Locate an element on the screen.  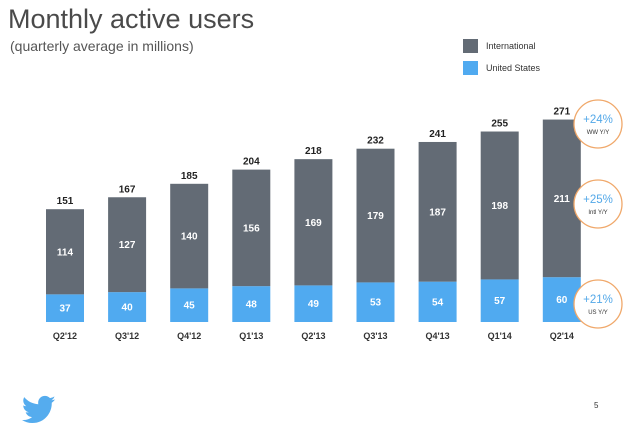
legend-item-international: International is located at coordinates (501, 46).